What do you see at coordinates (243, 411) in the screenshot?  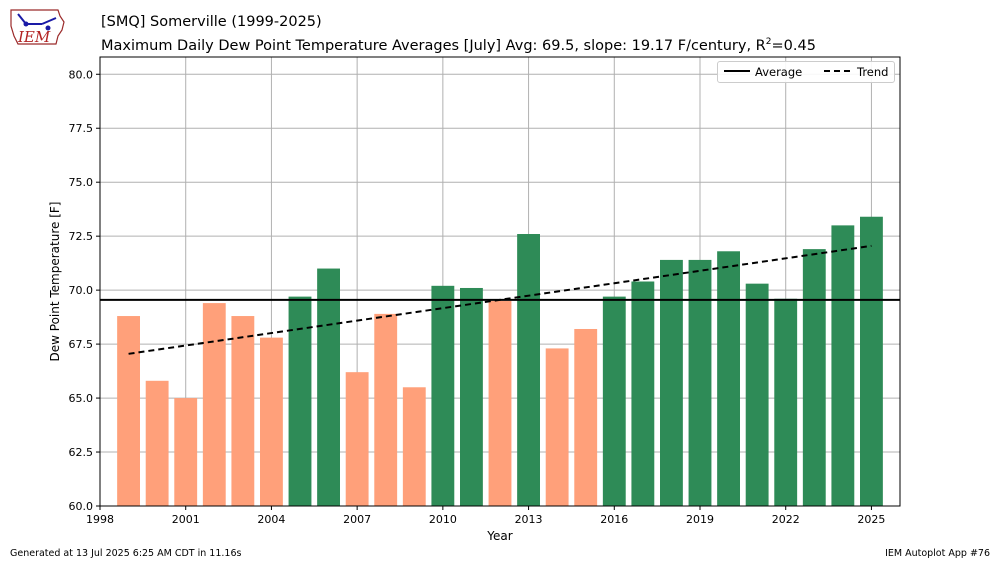 I see `bar-2003` at bounding box center [243, 411].